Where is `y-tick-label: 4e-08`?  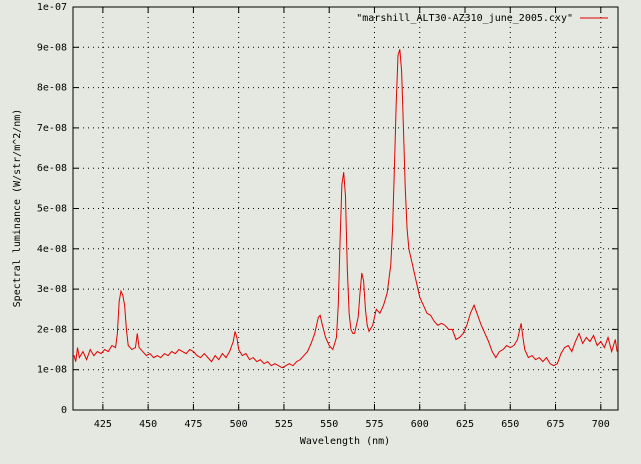
y-tick-label: 4e-08 is located at coordinates (52, 249).